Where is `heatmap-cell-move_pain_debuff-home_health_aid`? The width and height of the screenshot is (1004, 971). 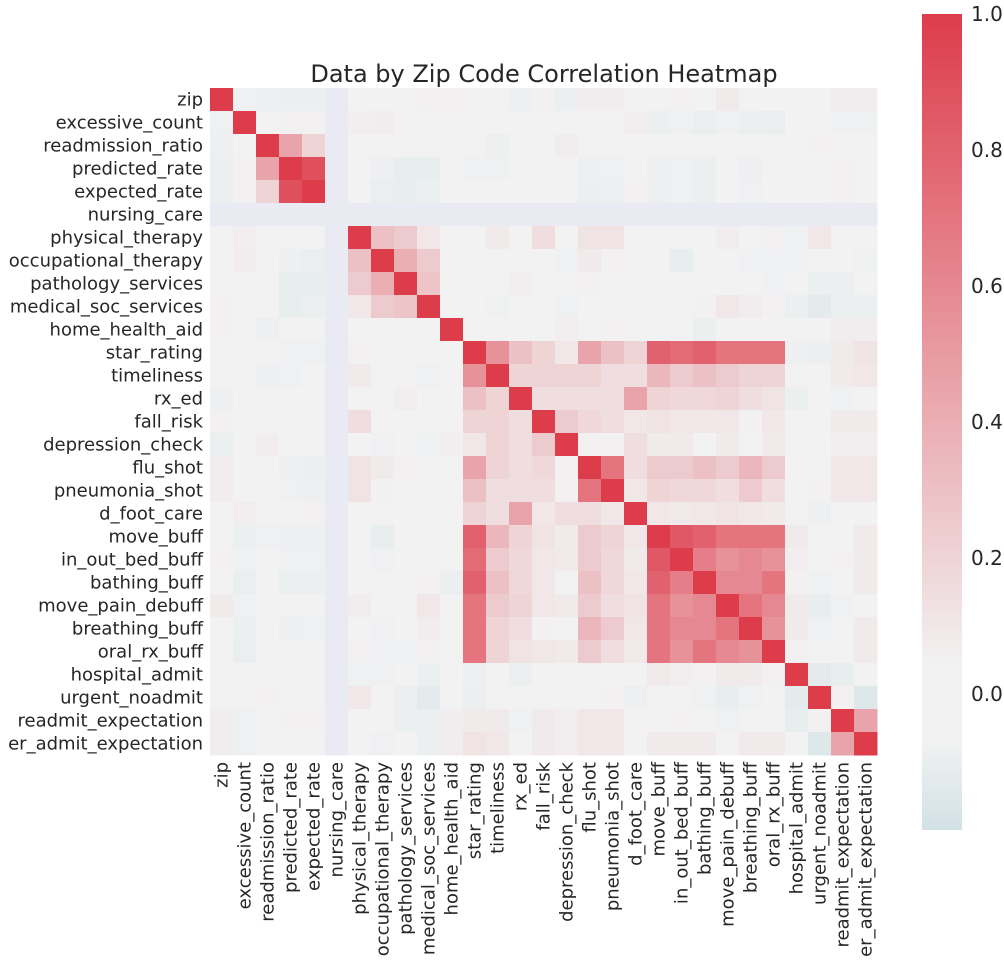
heatmap-cell-move_pain_debuff-home_health_aid is located at coordinates (452, 606).